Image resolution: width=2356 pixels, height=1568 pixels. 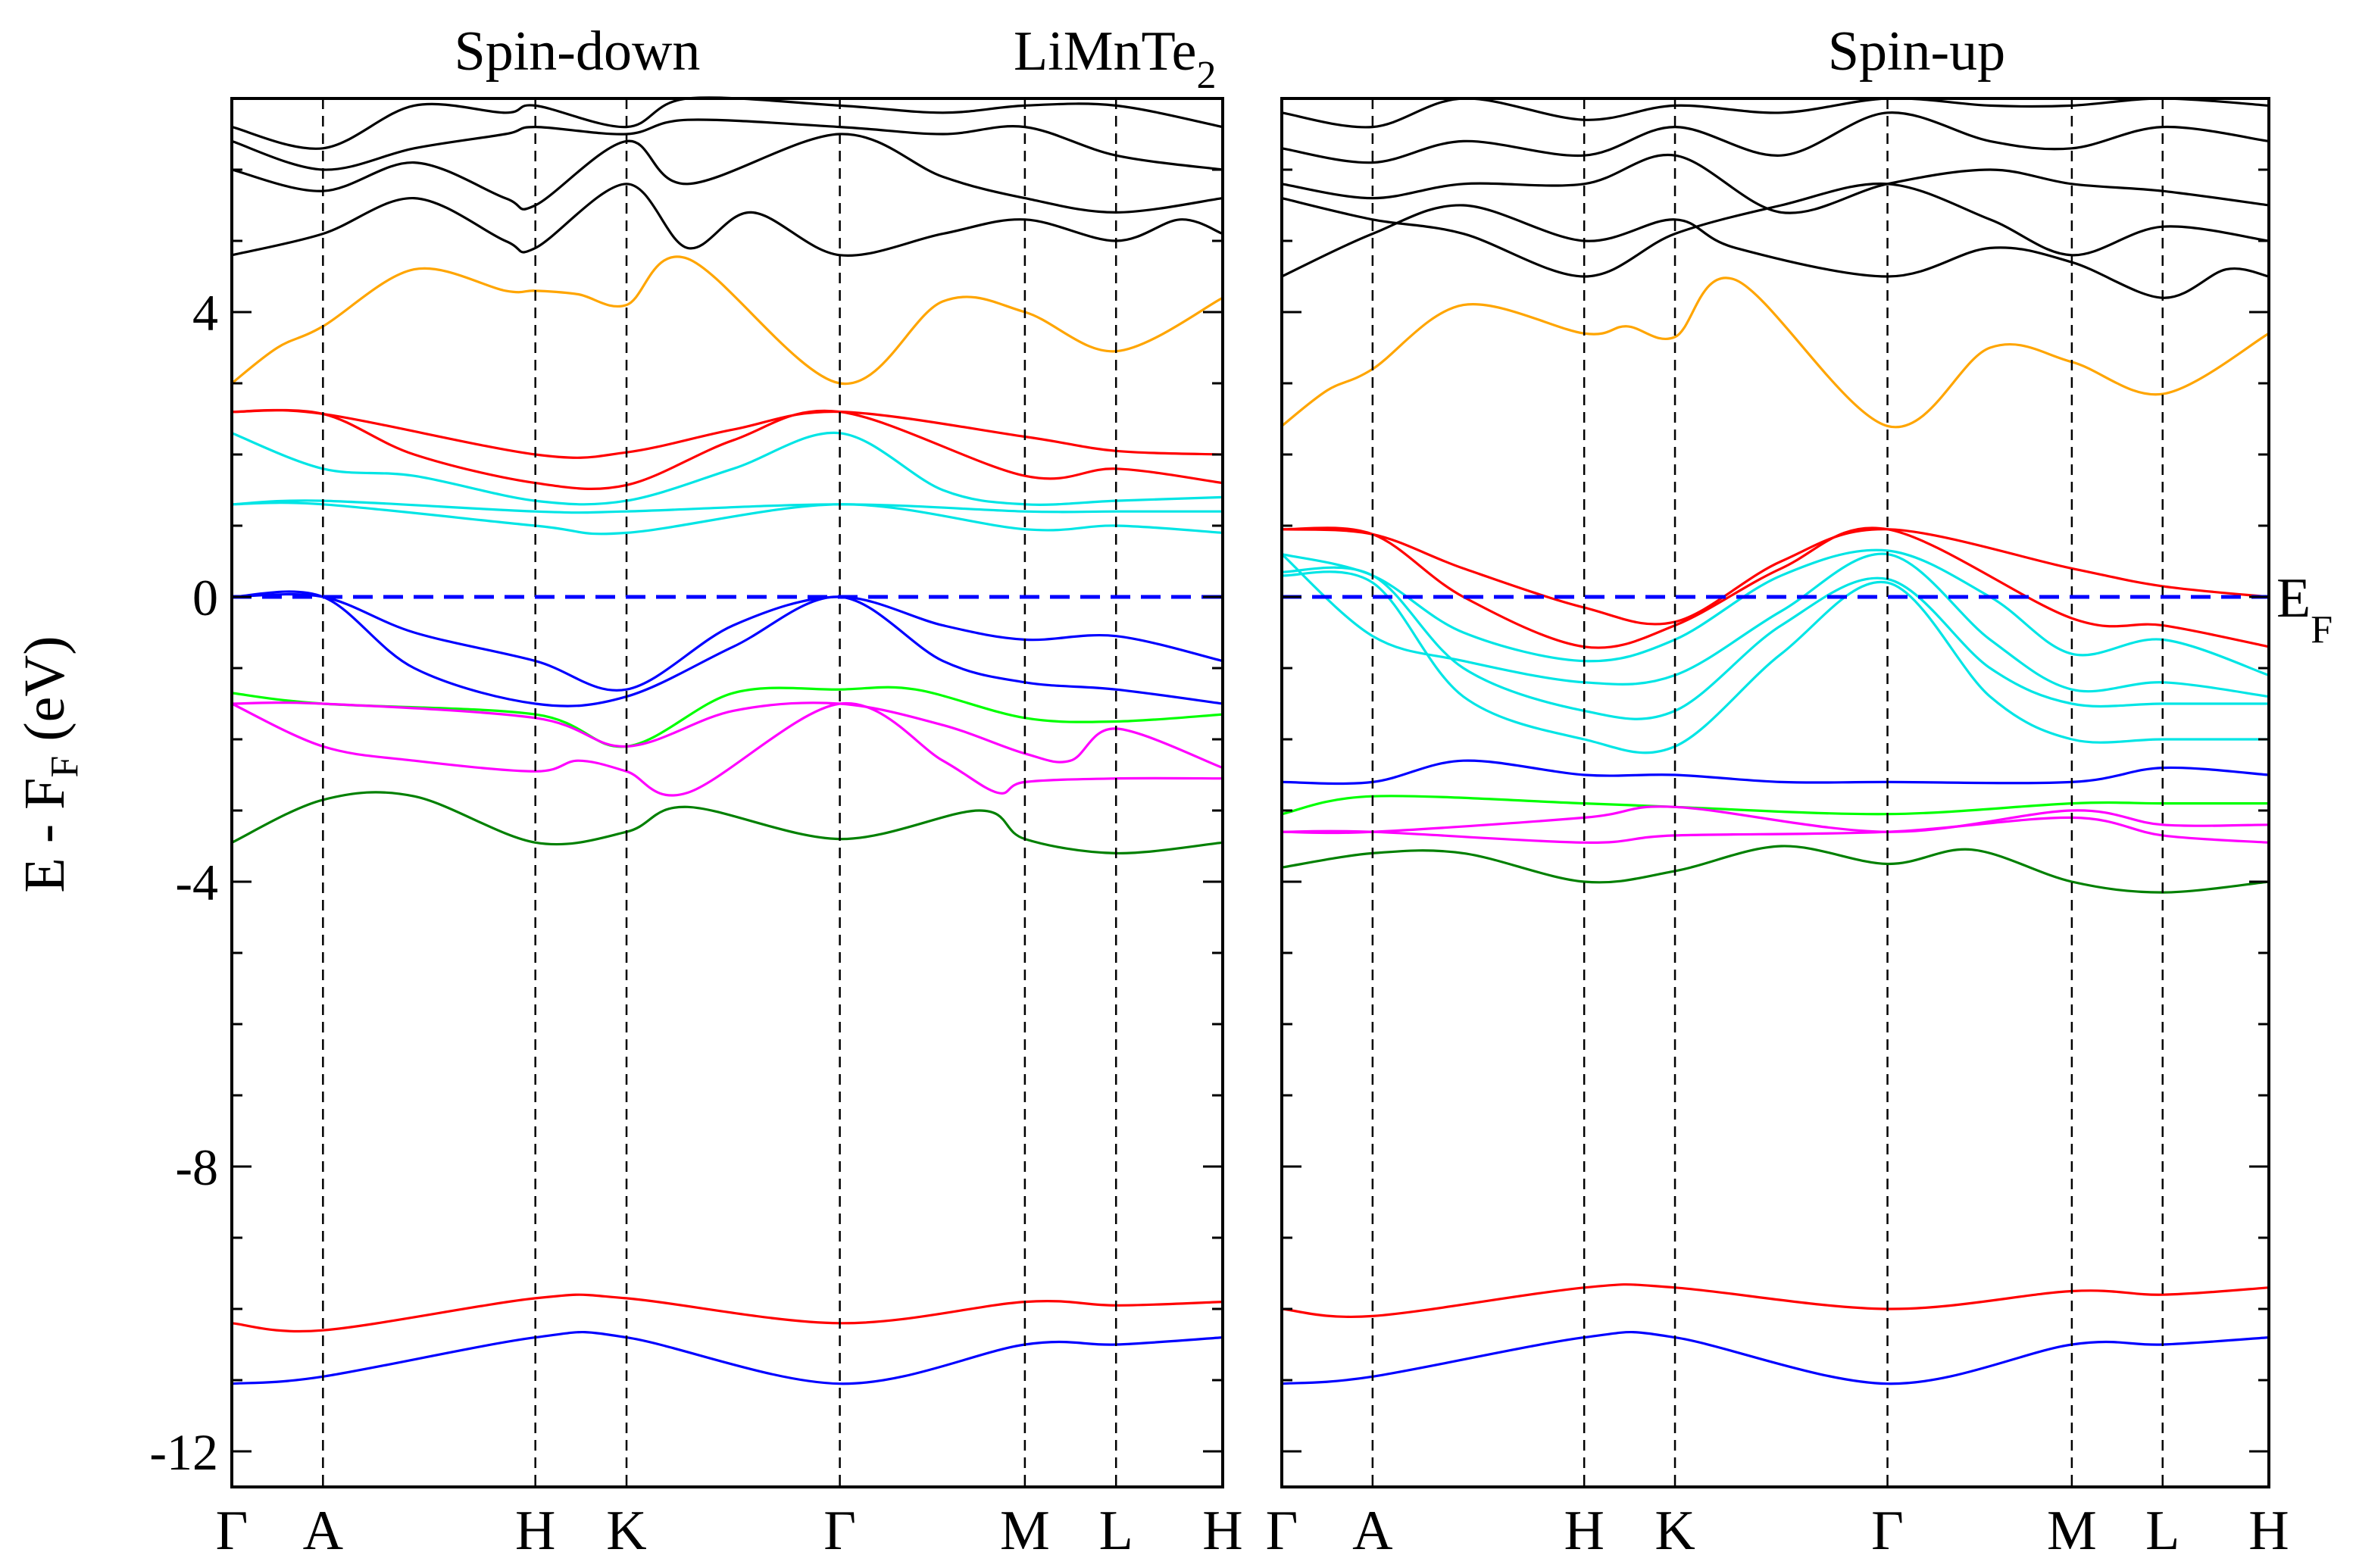 I want to click on fermi-label: EF, so click(x=2304, y=609).